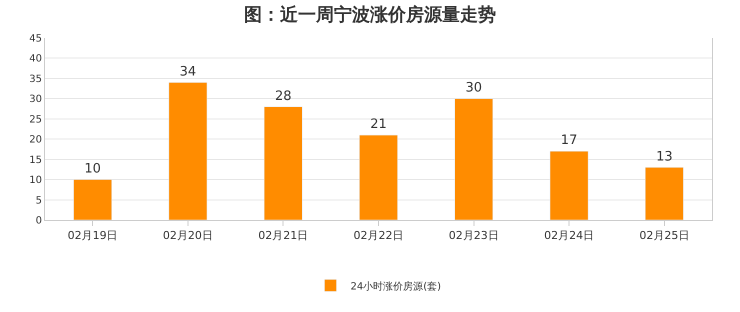 The width and height of the screenshot is (740, 312). What do you see at coordinates (378, 124) in the screenshot?
I see `data-label: 21` at bounding box center [378, 124].